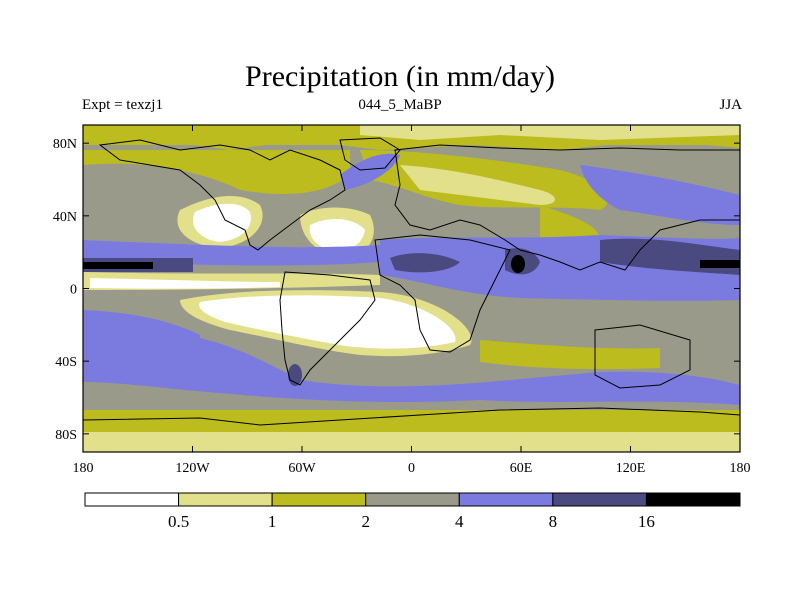  Describe the element at coordinates (327, 328) in the screenshot. I see `coast-south-america` at that location.